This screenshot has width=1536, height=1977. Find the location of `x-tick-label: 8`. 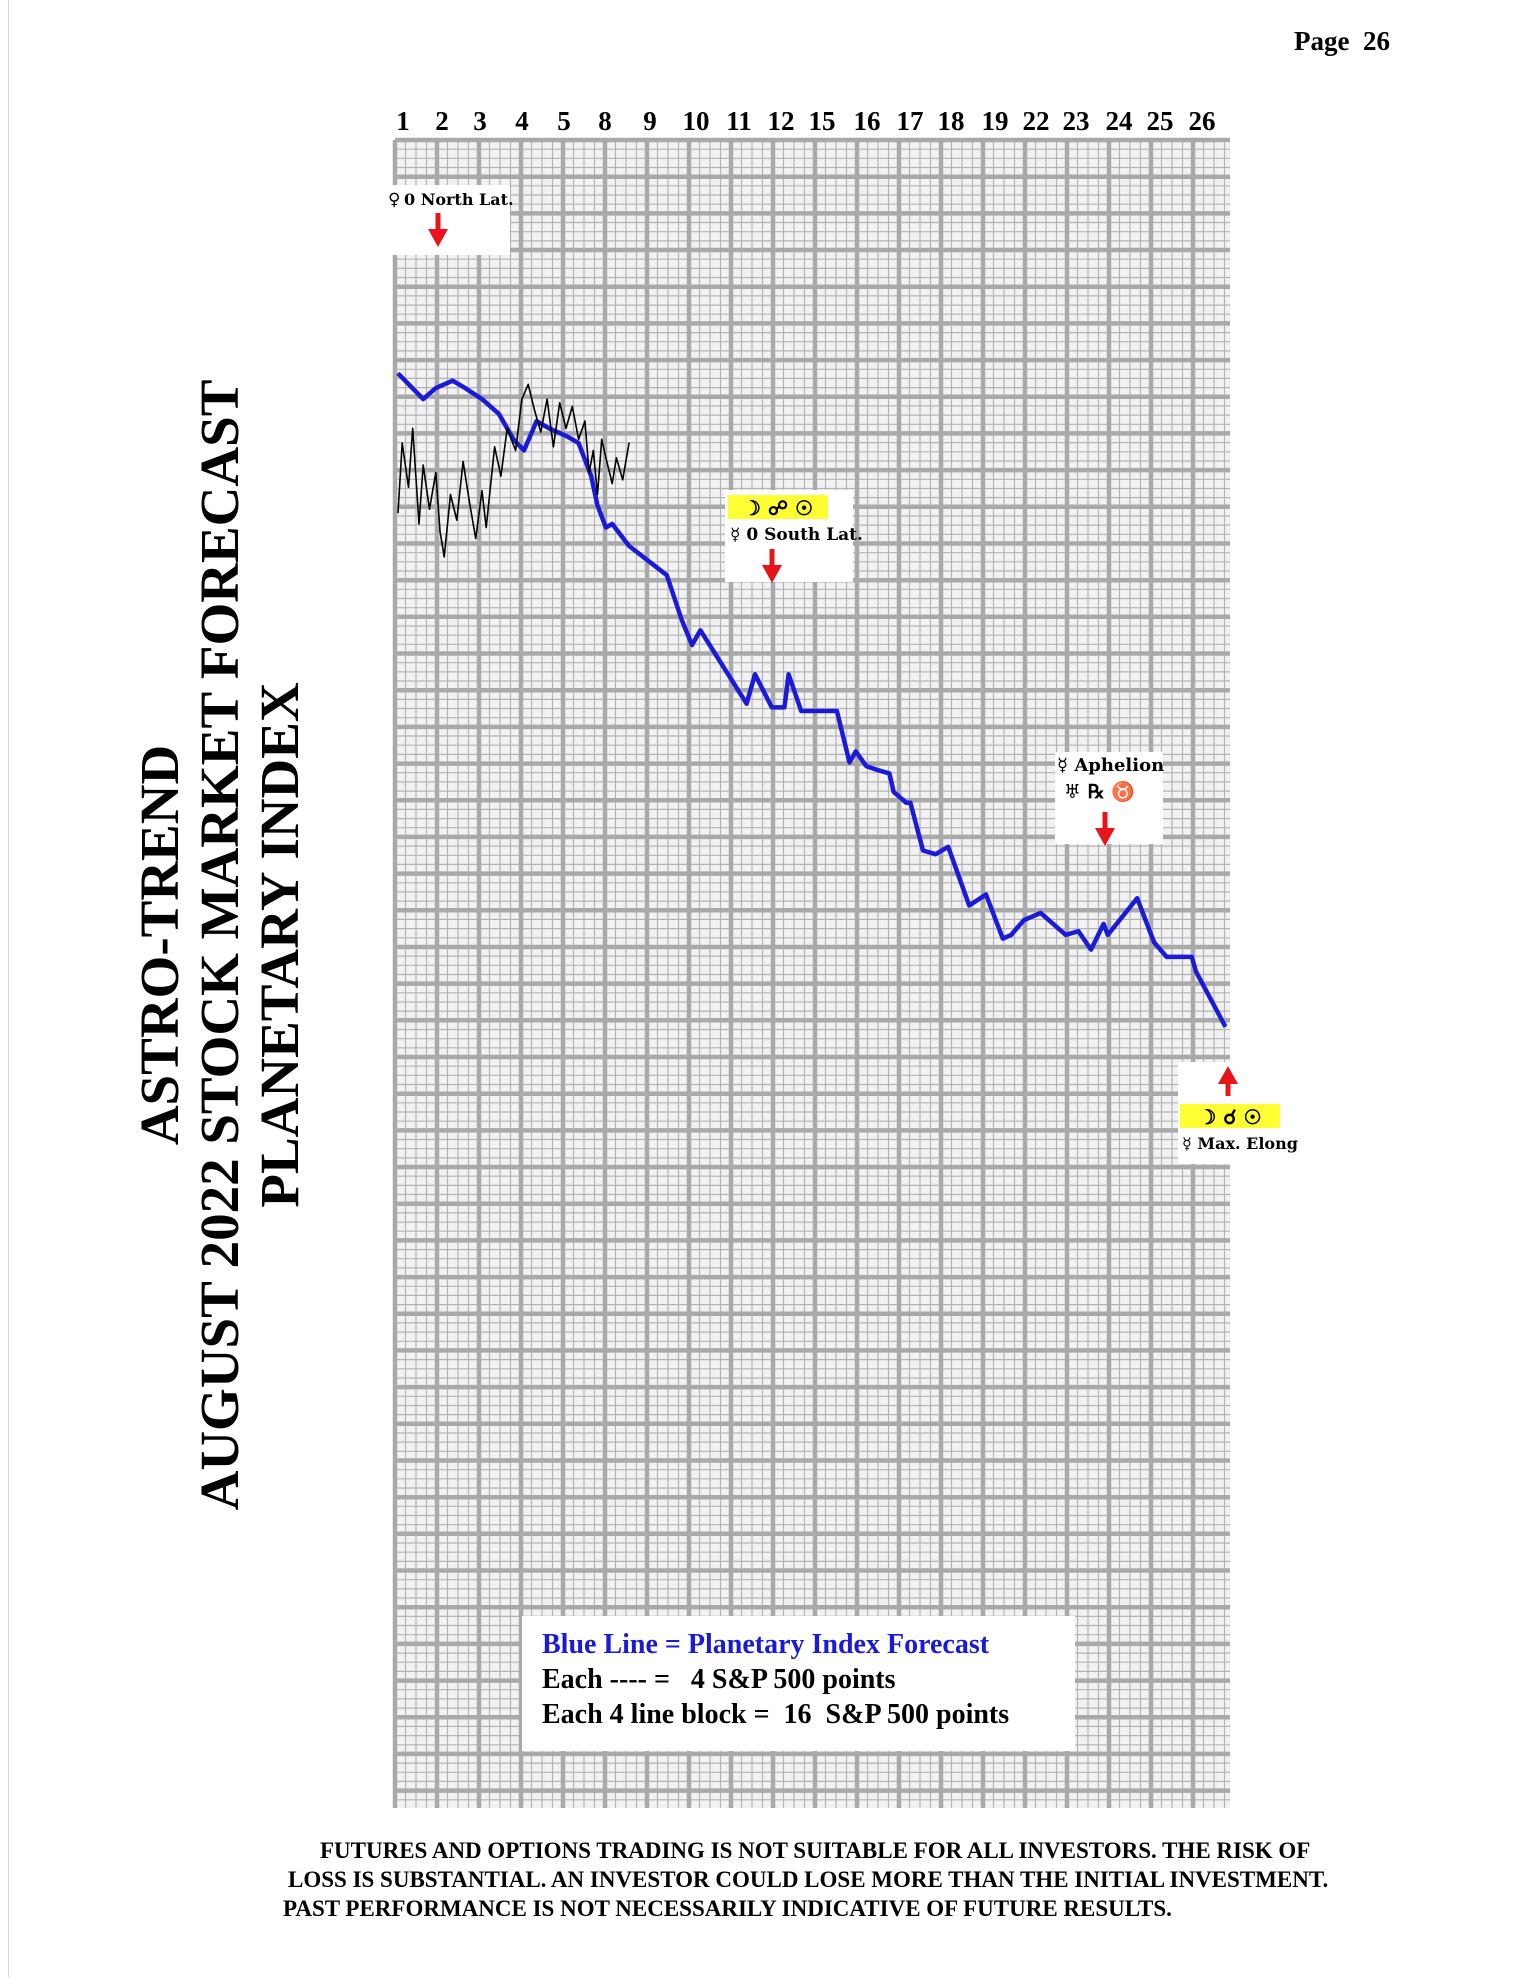

x-tick-label: 8 is located at coordinates (605, 121).